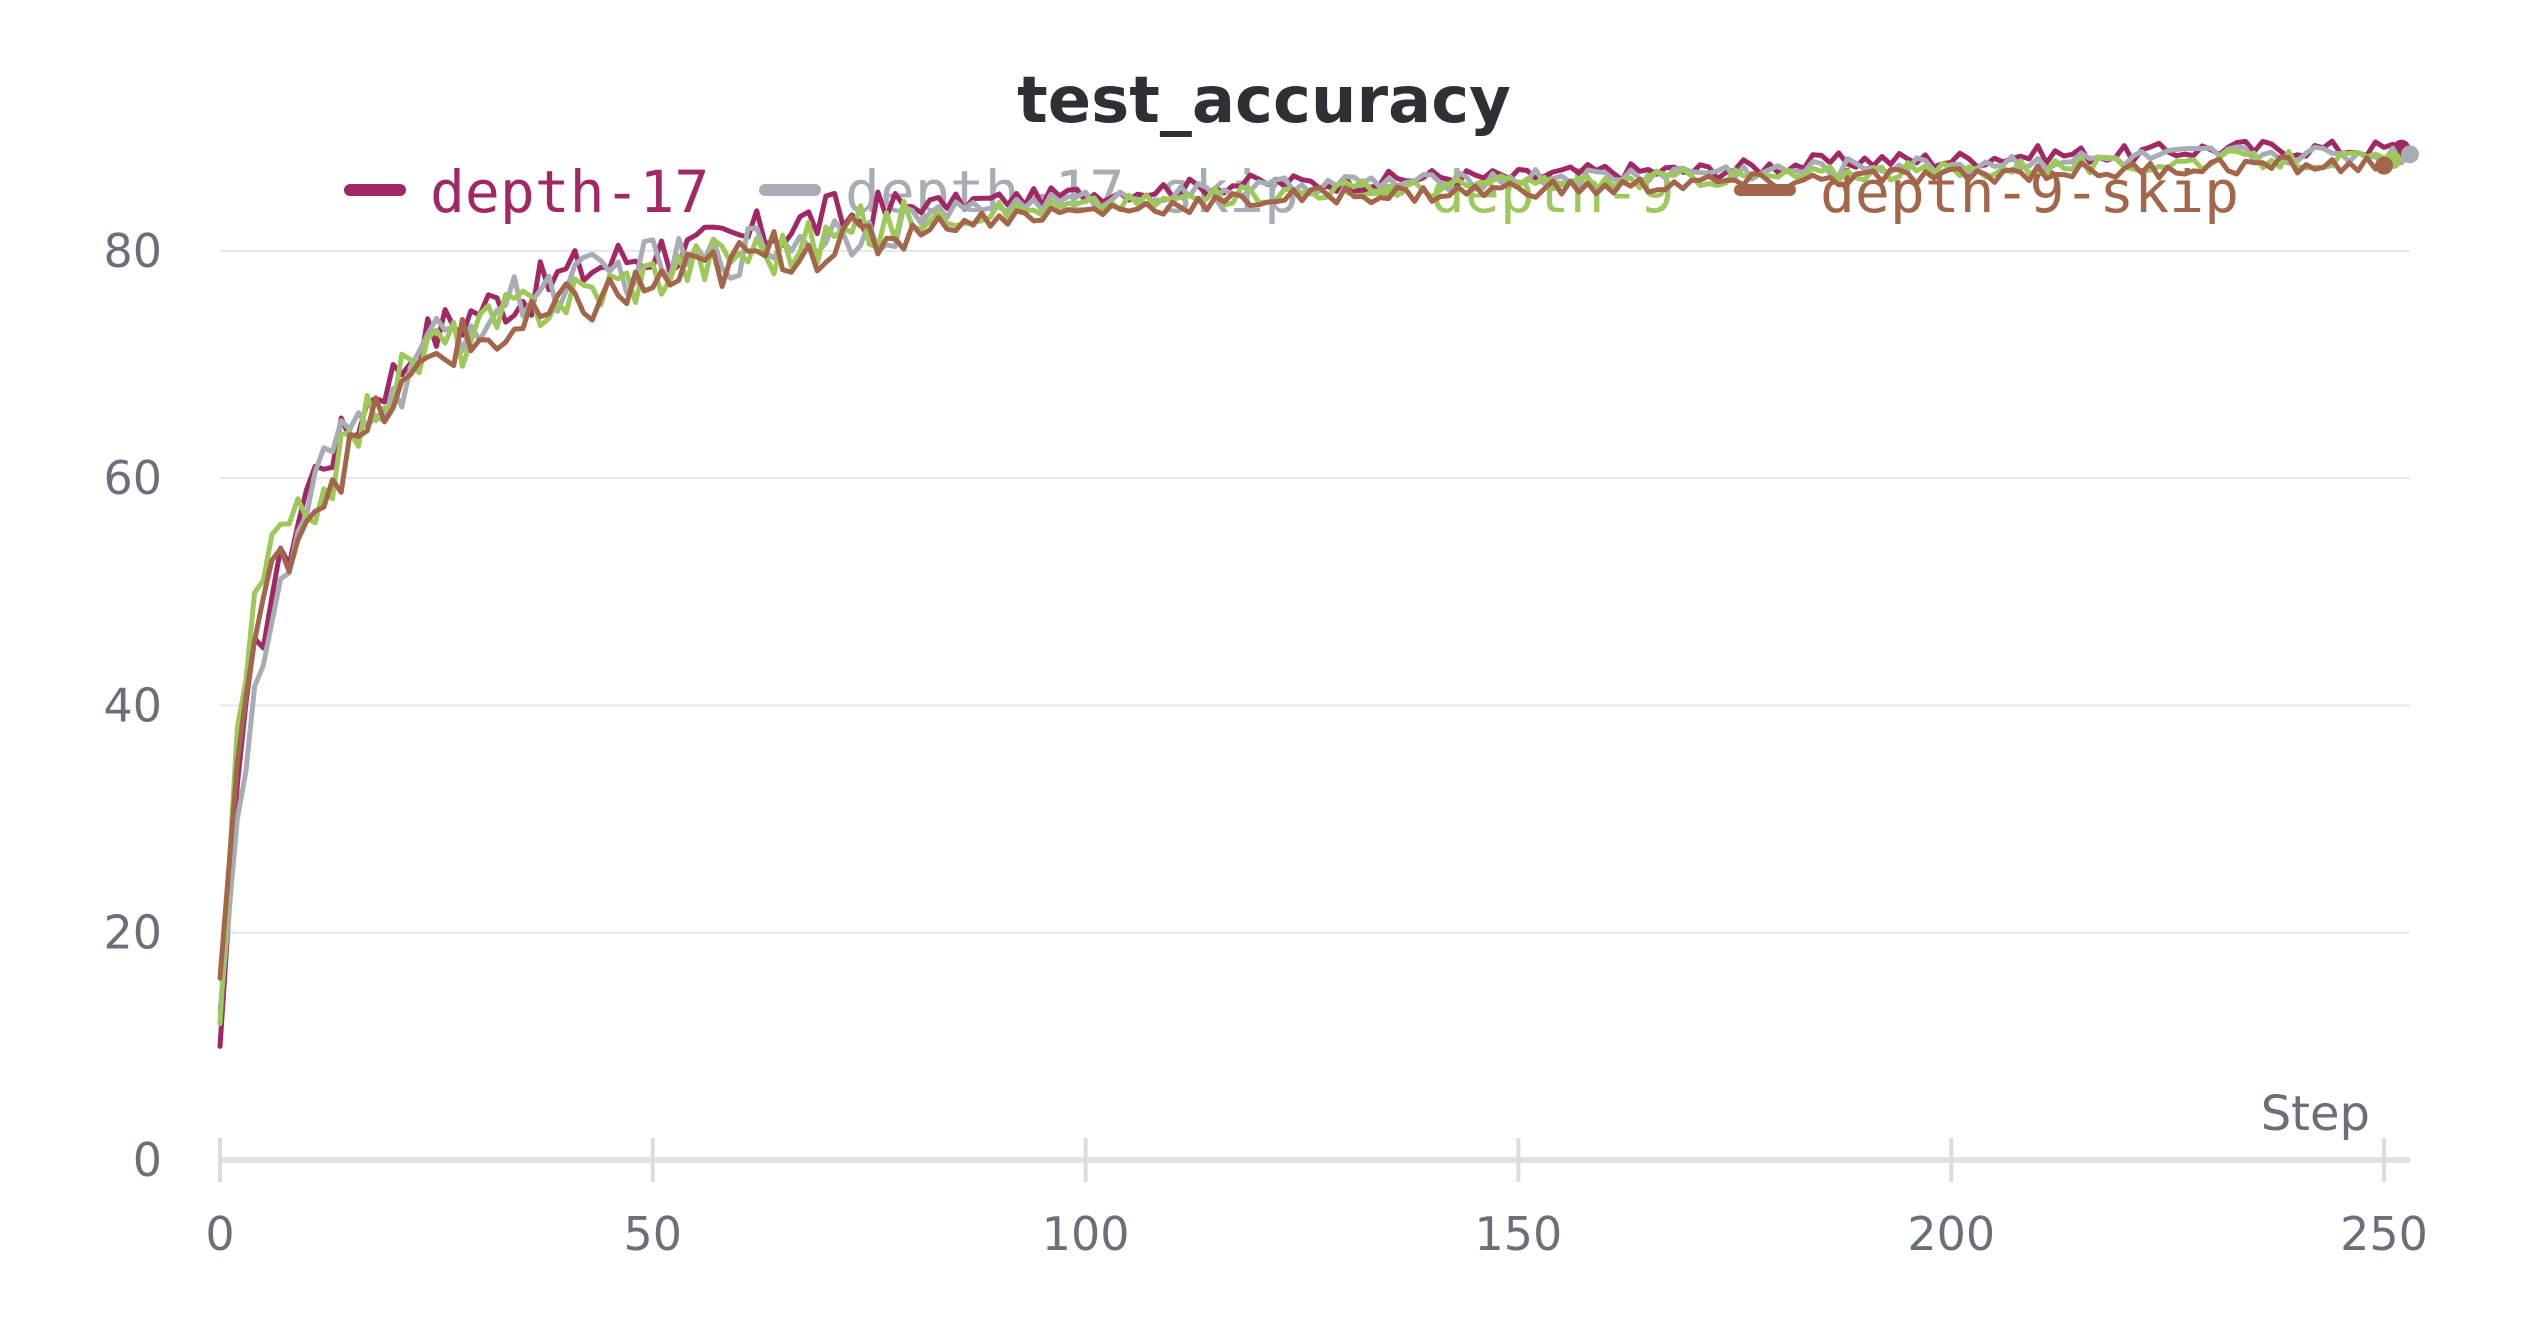 Image resolution: width=2528 pixels, height=1328 pixels. Describe the element at coordinates (132, 251) in the screenshot. I see `y-tick-label-80: 80` at that location.